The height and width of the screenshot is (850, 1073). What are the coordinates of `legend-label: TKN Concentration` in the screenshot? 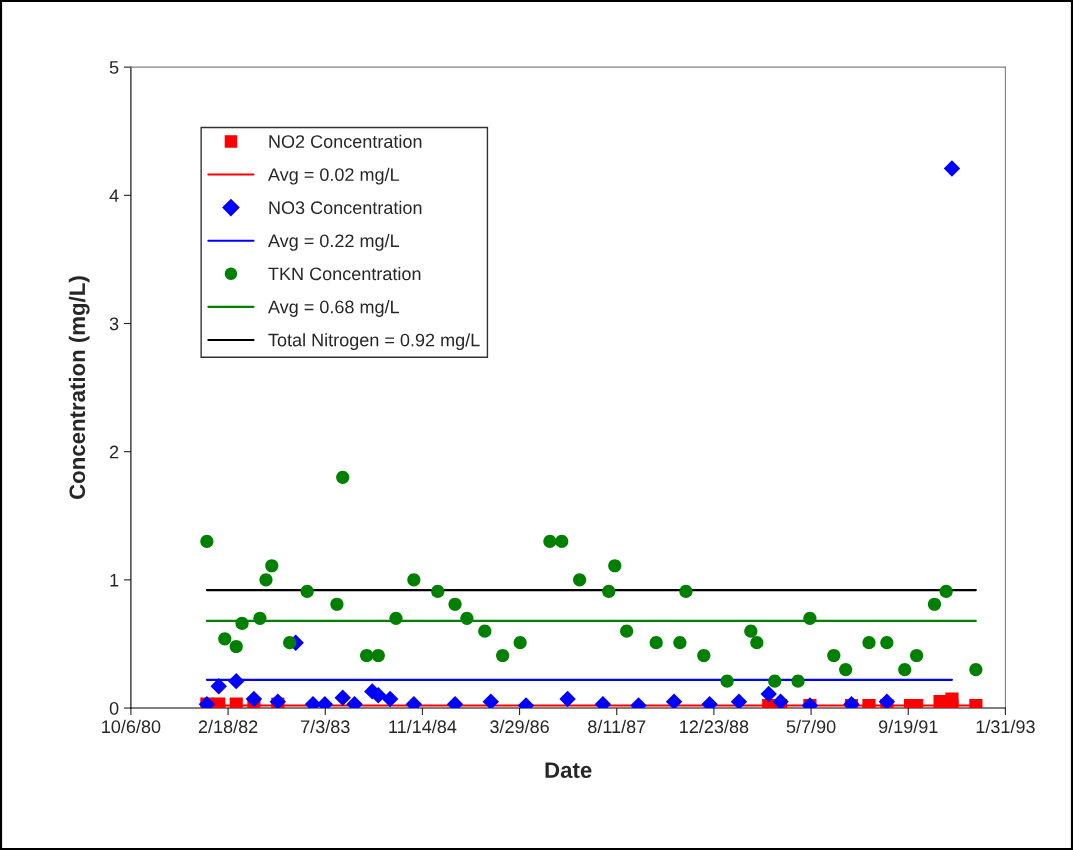 It's located at (344, 274).